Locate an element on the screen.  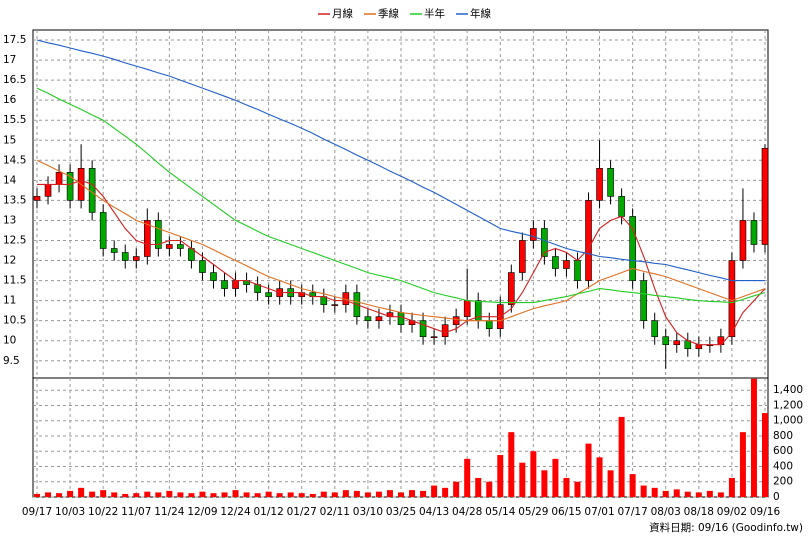
y-tick-label: 16.5 is located at coordinates (14, 80).